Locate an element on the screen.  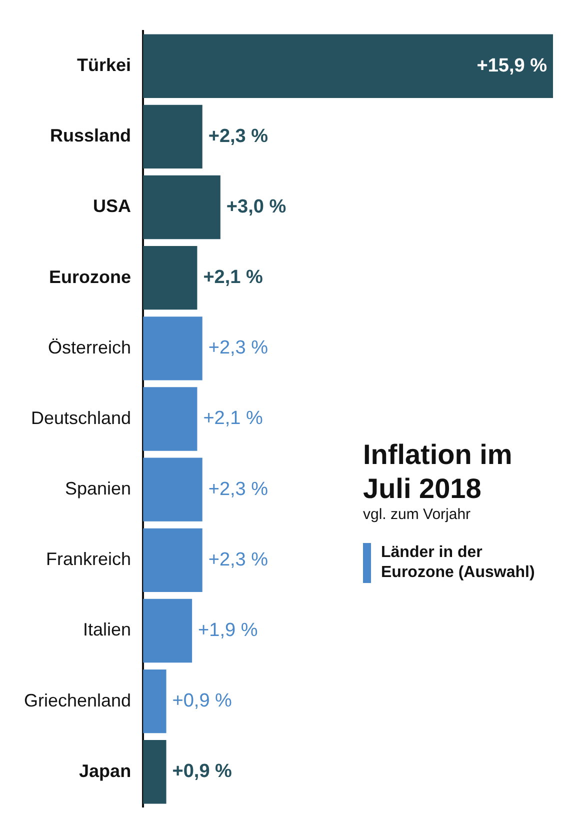
data-label: +1,9 % is located at coordinates (228, 630).